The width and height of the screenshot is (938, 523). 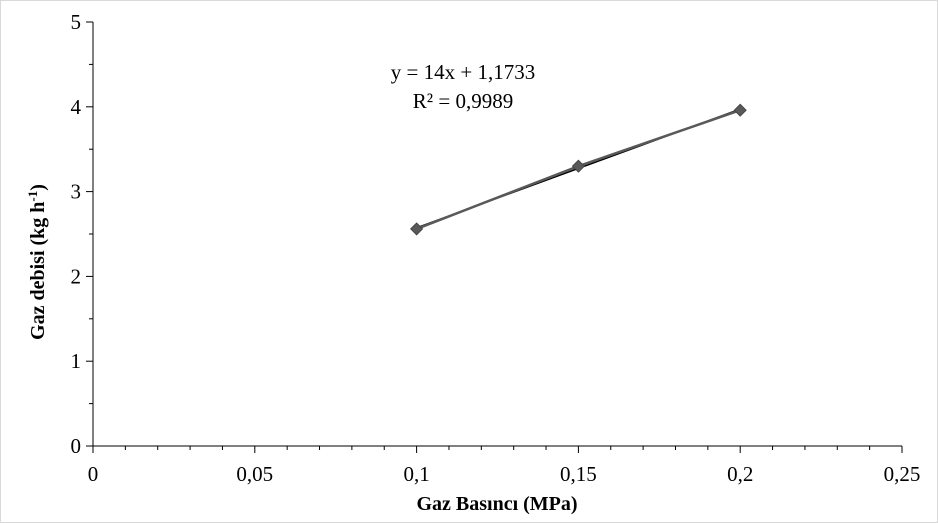 I want to click on y-tick-label: 4, so click(x=76, y=107).